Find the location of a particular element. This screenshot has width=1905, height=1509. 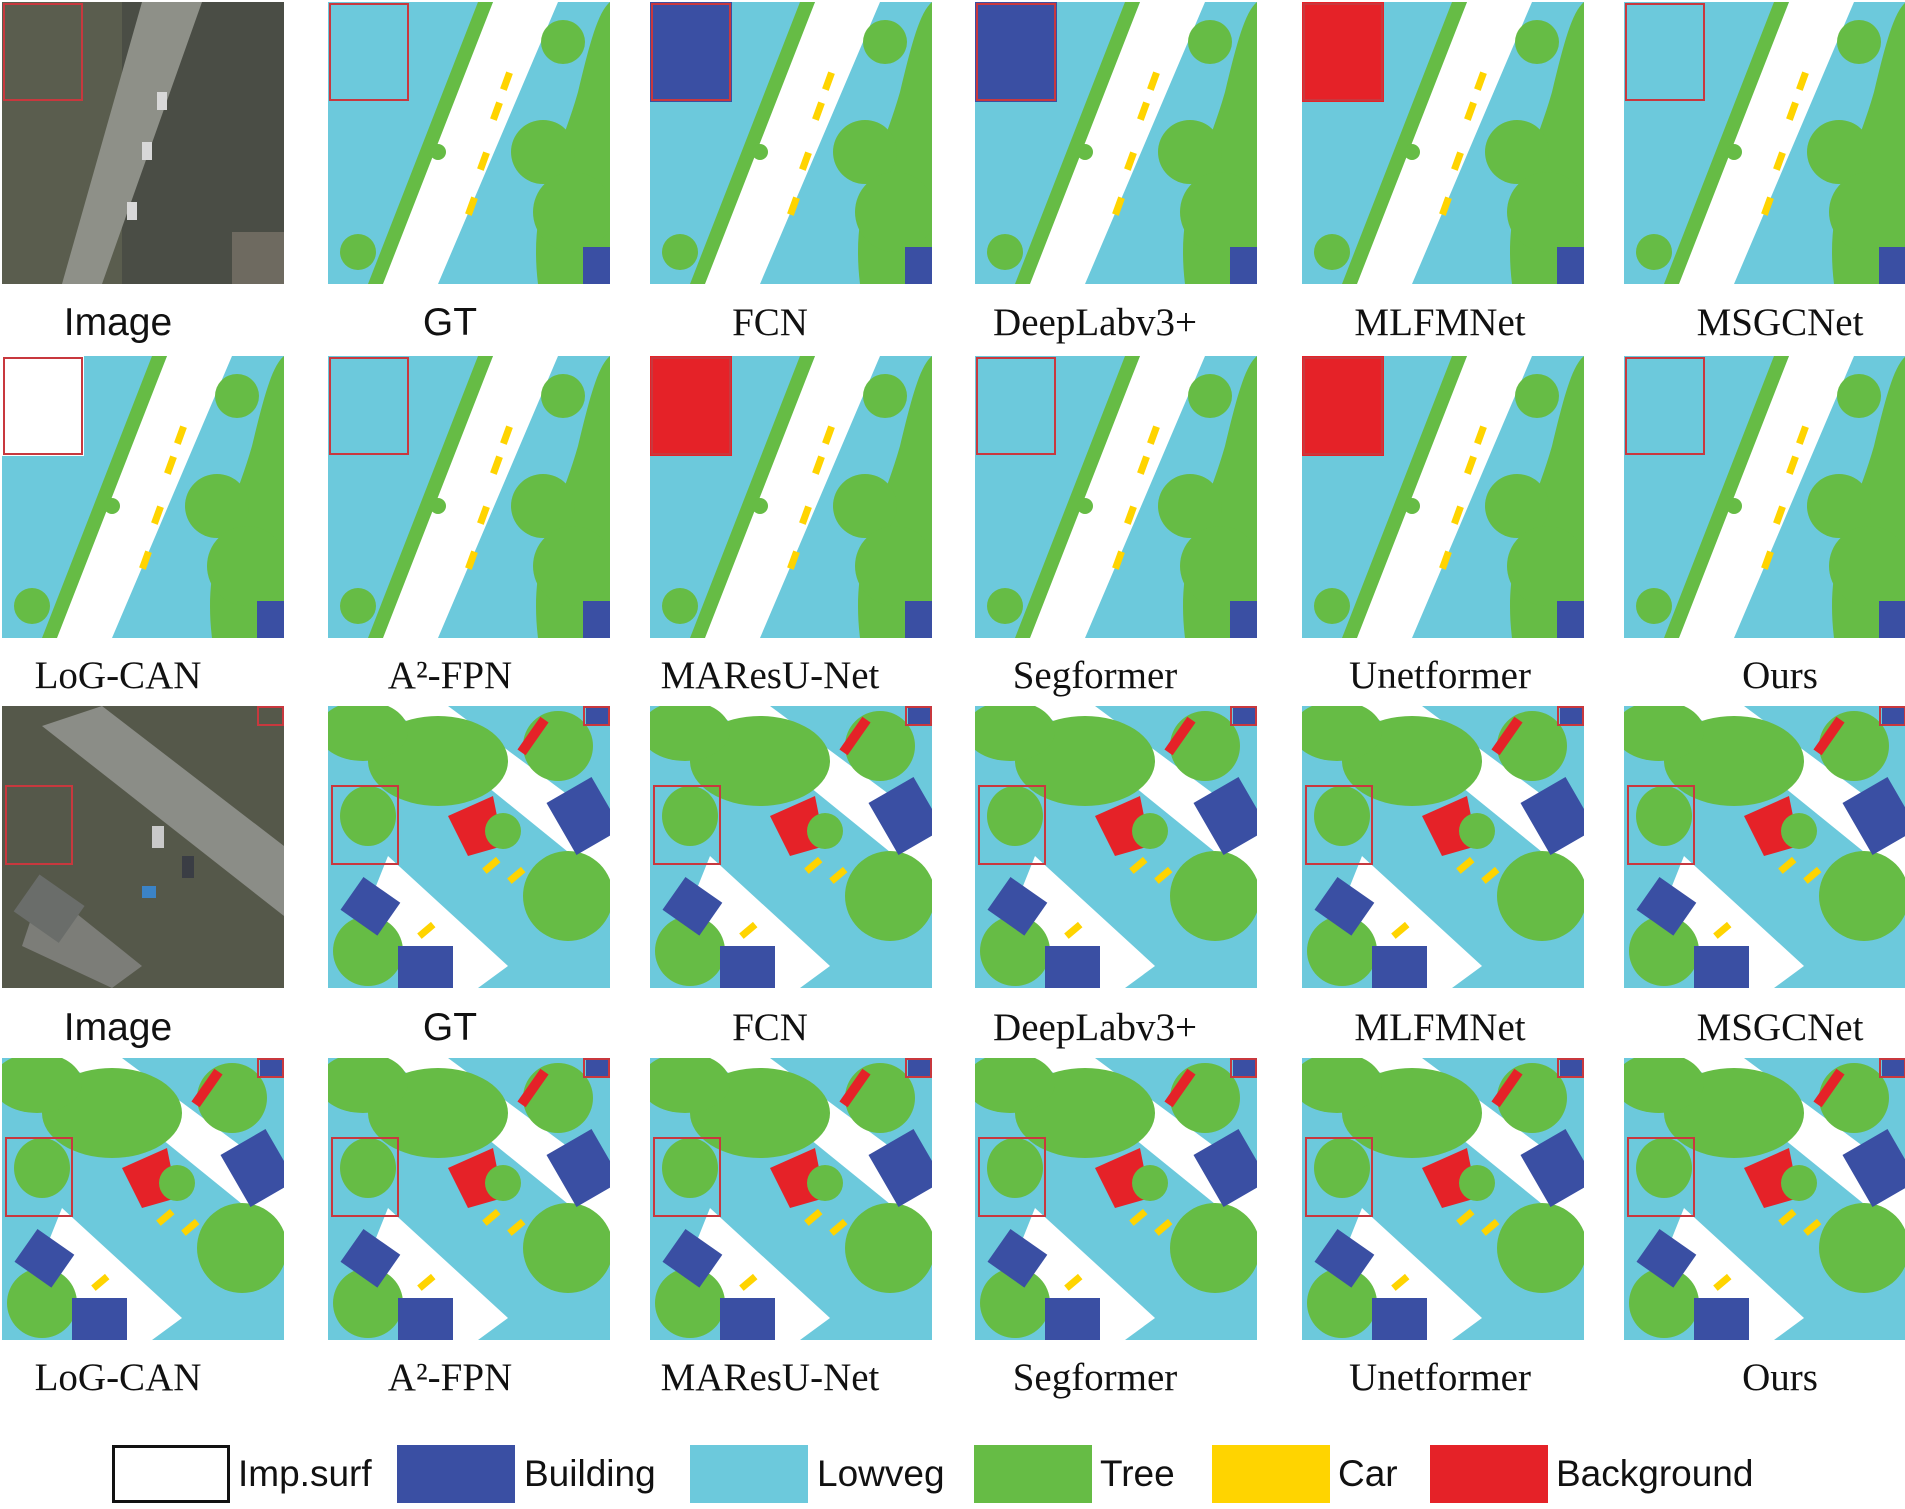

caption-row2-2: A²-FPN is located at coordinates (450, 675).